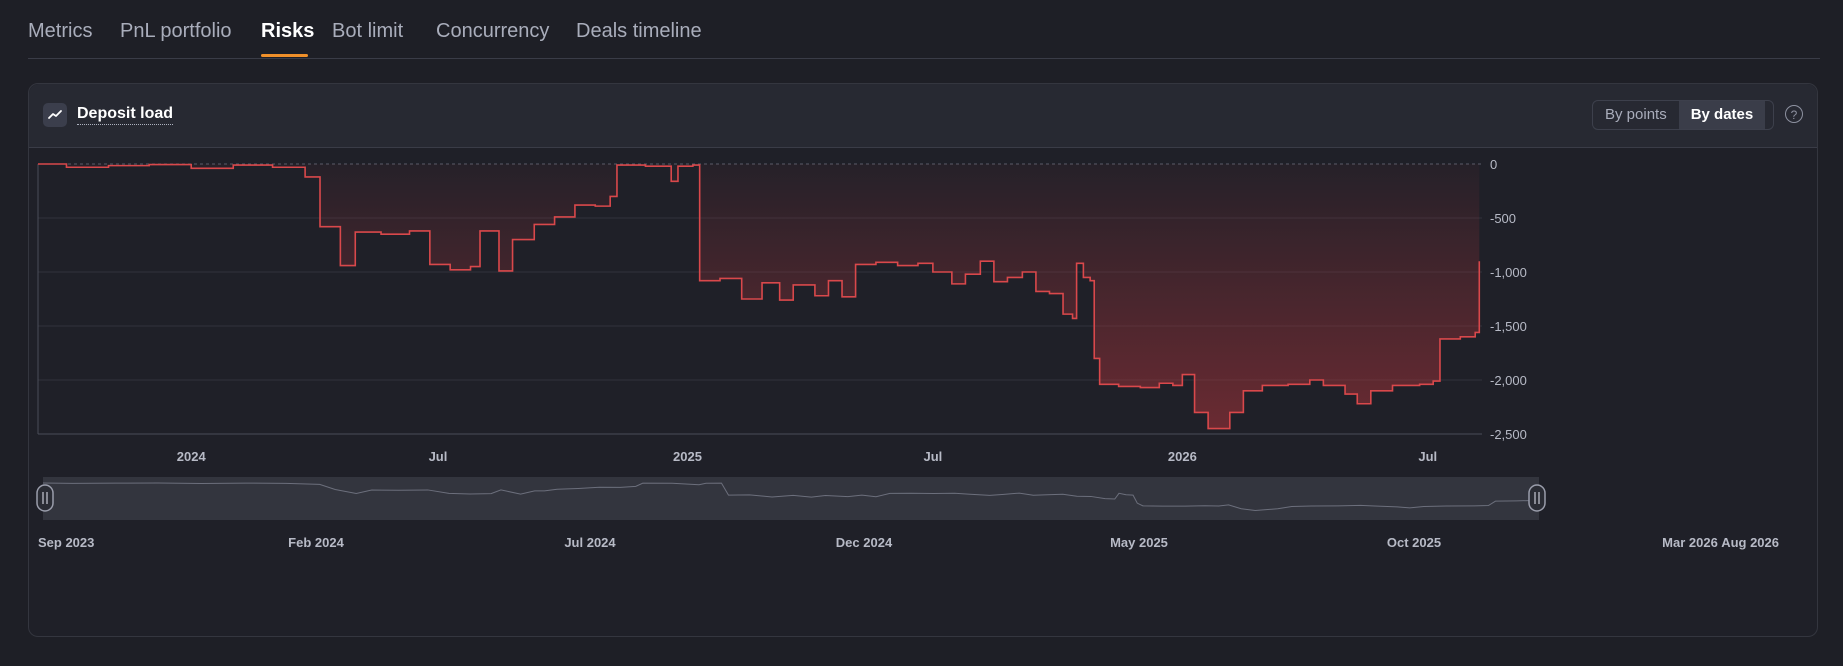  Describe the element at coordinates (687, 456) in the screenshot. I see `x-tick-label: 2025` at that location.